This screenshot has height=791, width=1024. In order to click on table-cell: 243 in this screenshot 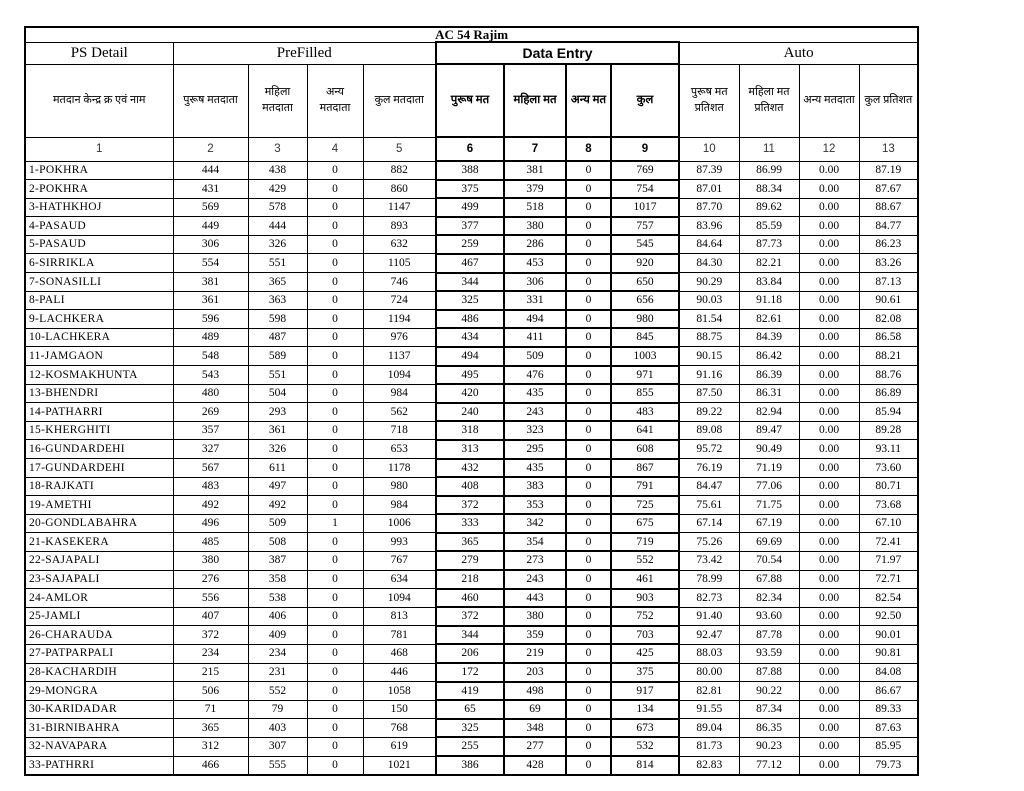, I will do `click(535, 579)`.